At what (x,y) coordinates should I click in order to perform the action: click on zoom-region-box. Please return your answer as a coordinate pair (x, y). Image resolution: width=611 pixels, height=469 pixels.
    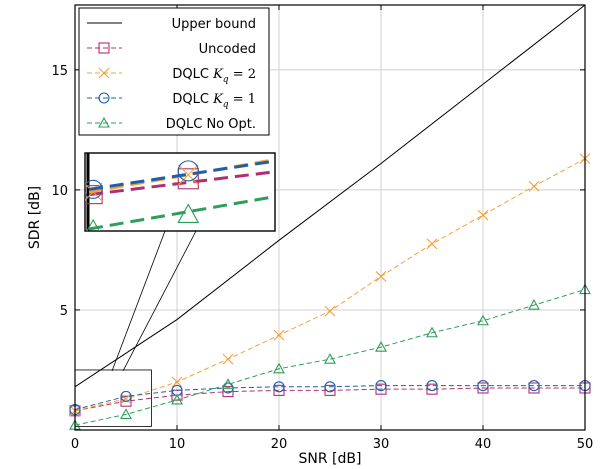
    Looking at the image, I should click on (113, 398).